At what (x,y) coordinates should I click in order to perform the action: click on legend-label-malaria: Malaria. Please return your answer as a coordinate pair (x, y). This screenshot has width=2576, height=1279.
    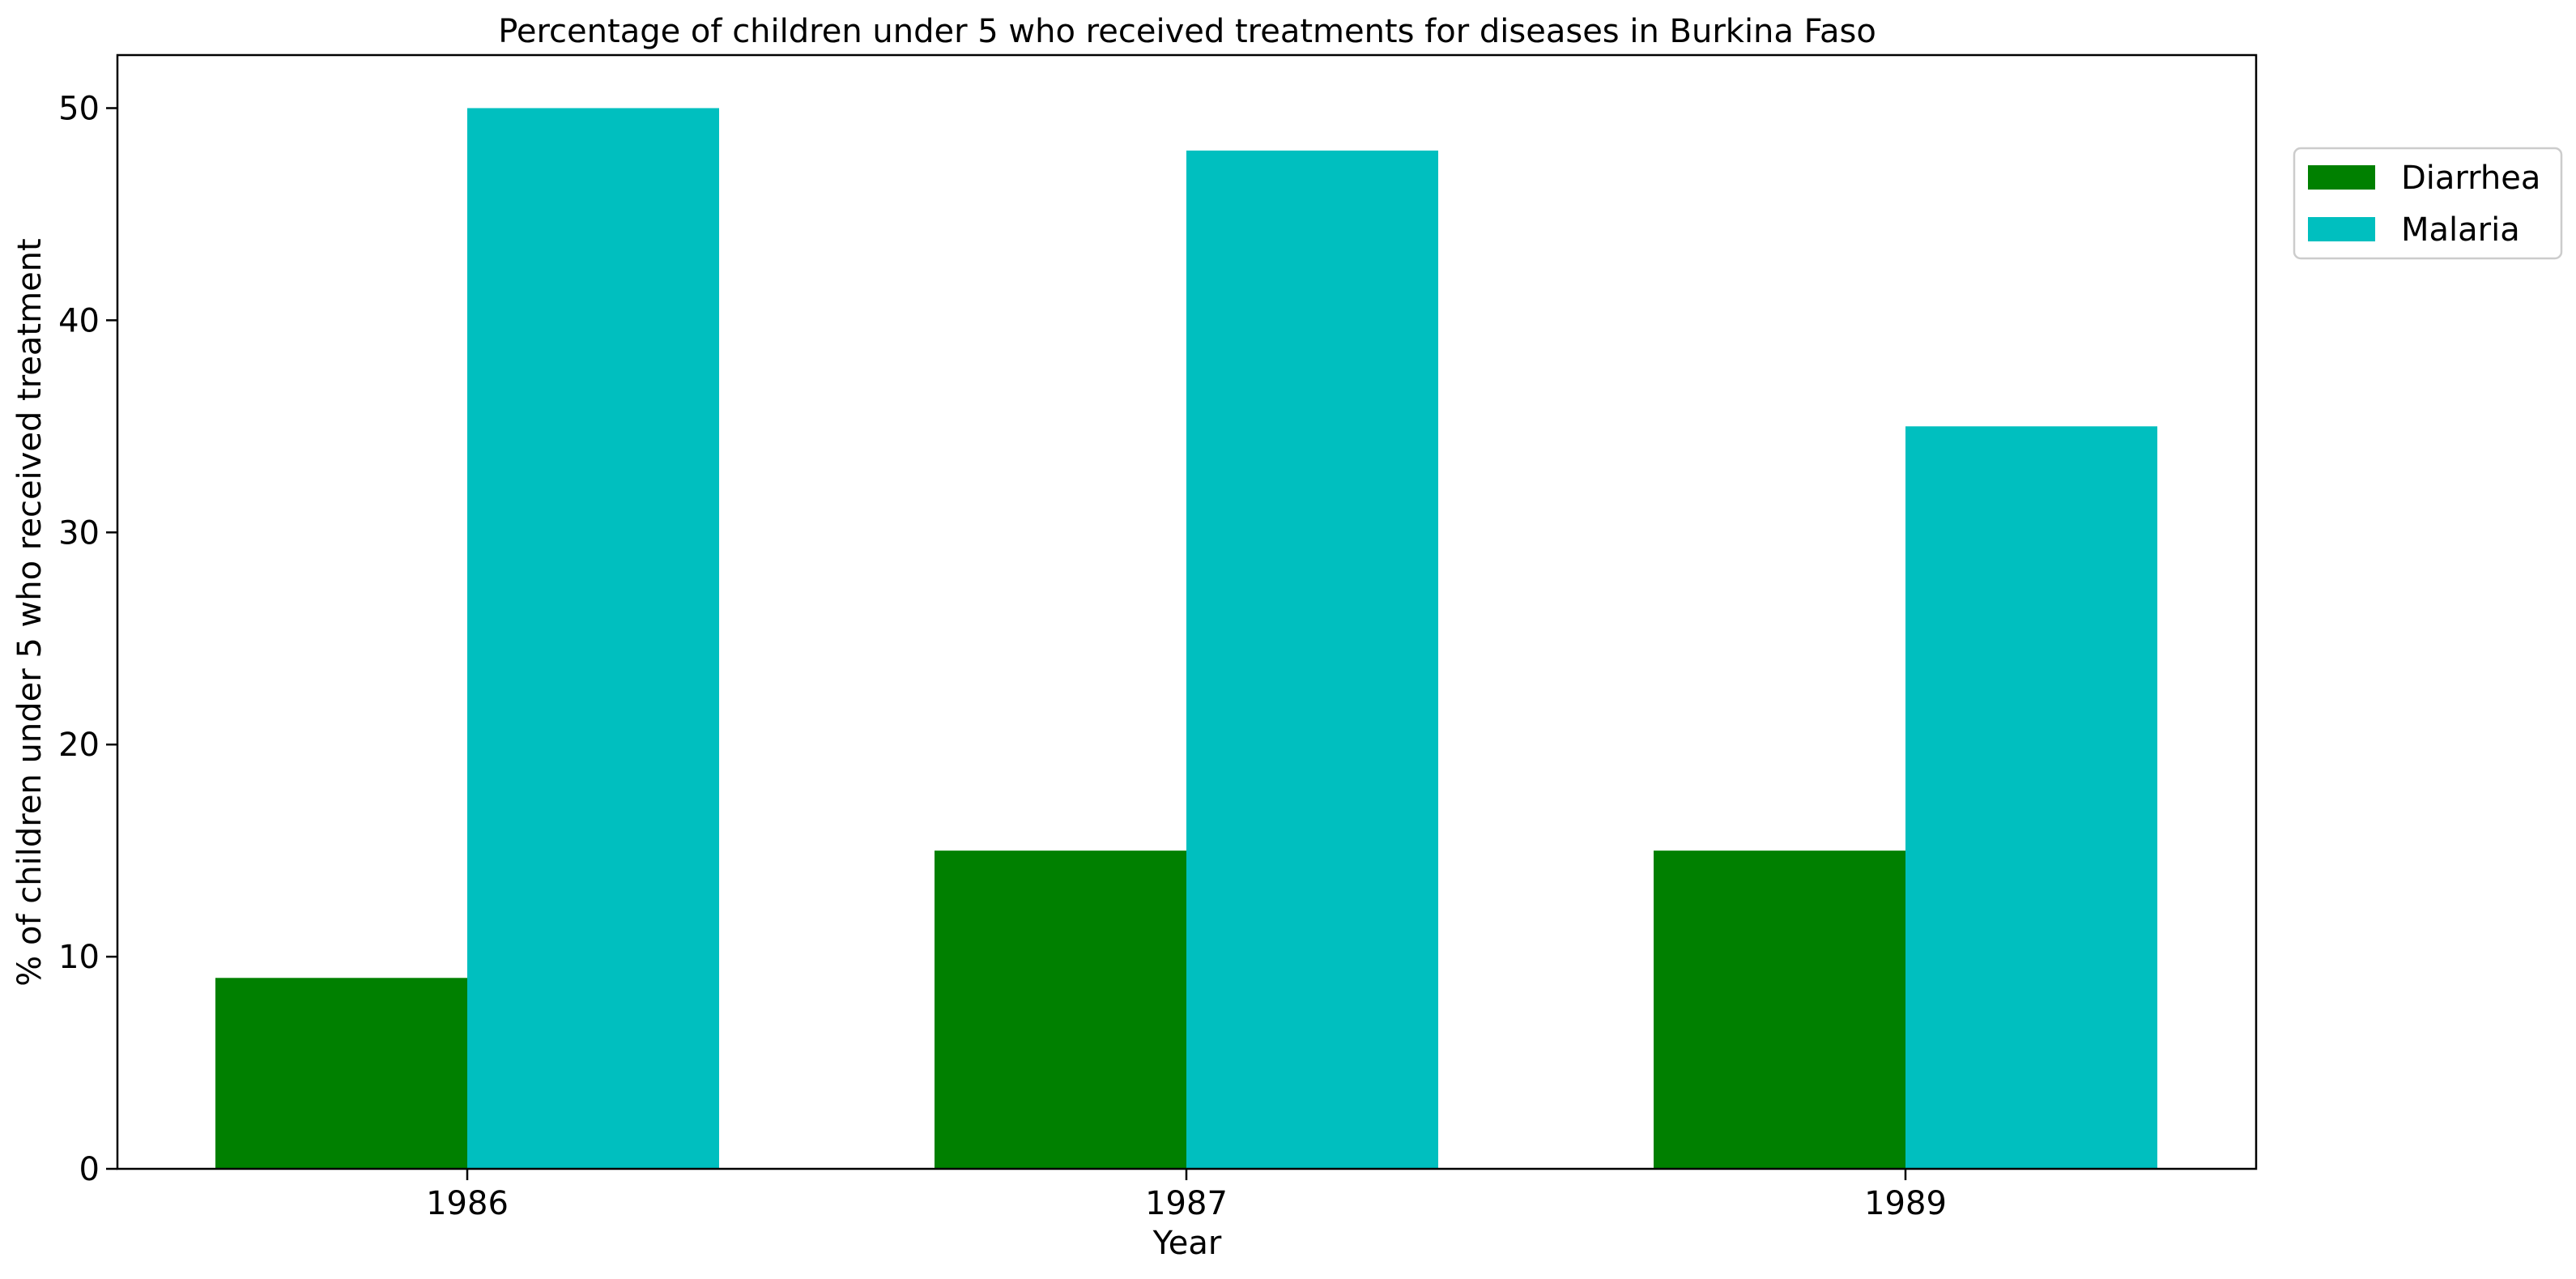
    Looking at the image, I should click on (2460, 230).